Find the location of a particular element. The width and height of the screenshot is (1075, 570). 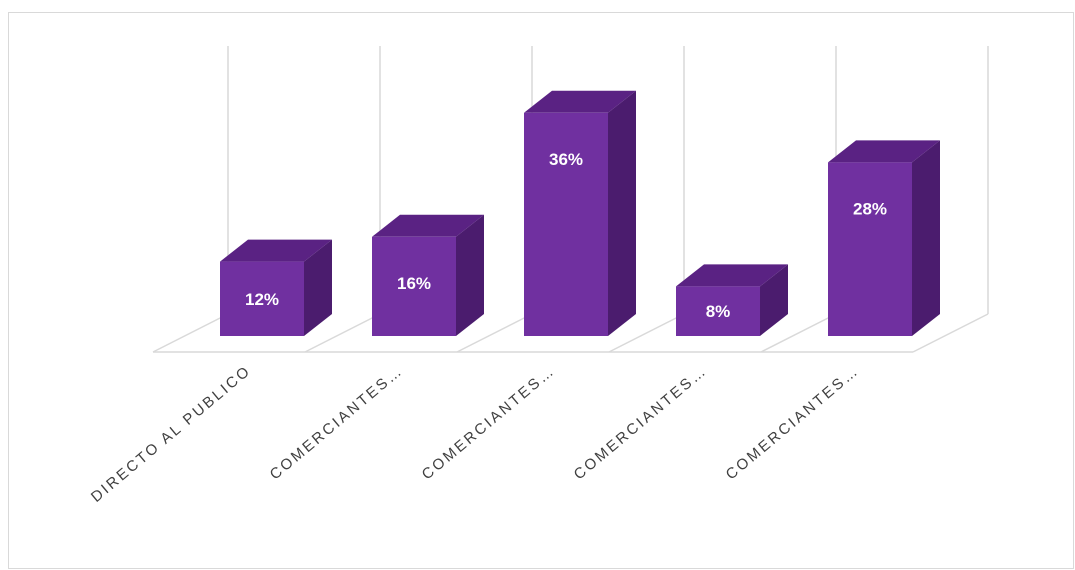

category-label: DIRECTO AL PUBLICO is located at coordinates (171, 434).